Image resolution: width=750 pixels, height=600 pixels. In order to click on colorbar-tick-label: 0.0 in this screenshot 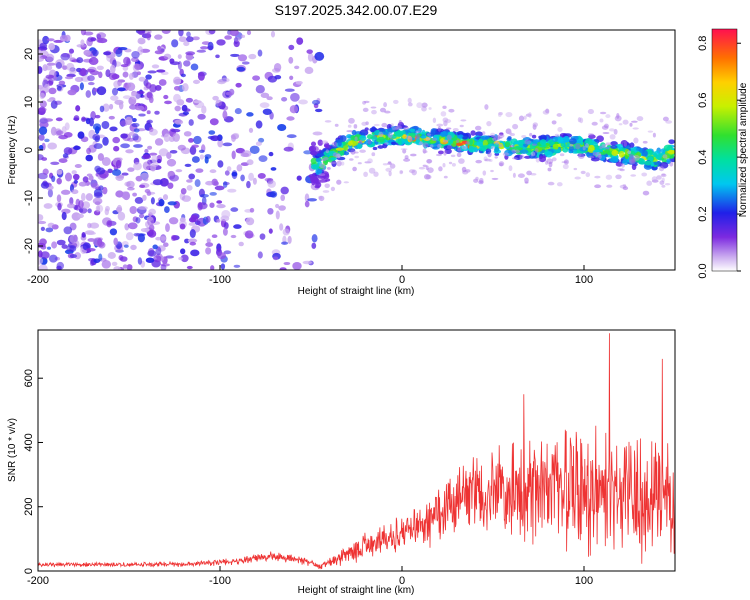, I will do `click(703, 270)`.